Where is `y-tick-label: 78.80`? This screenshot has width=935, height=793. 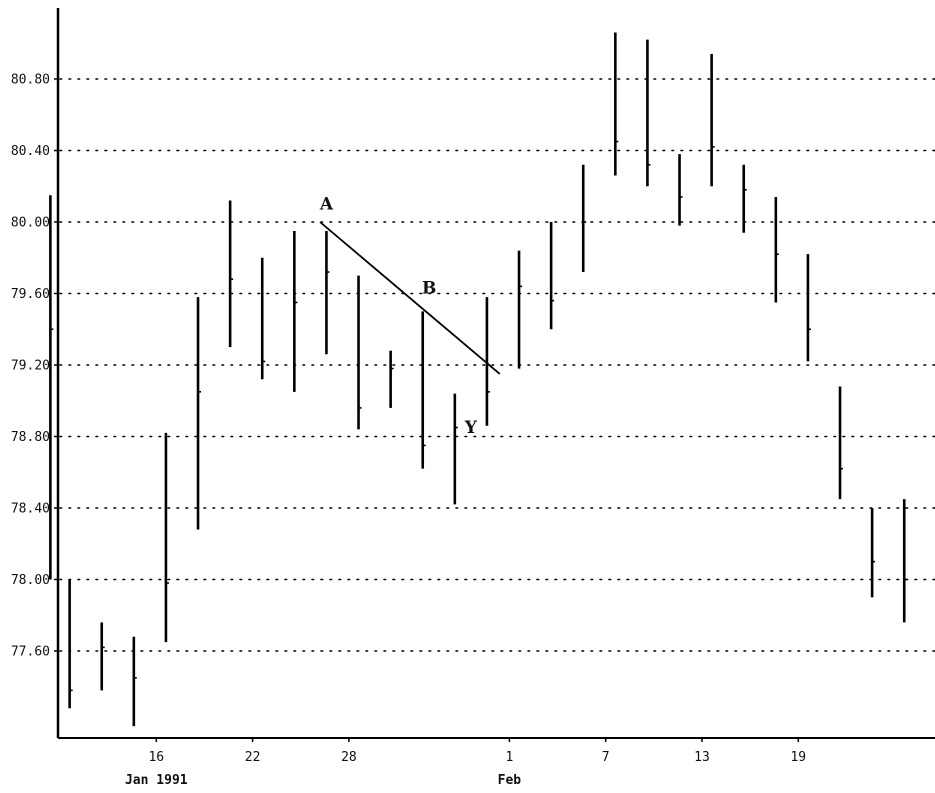 y-tick-label: 78.80 is located at coordinates (30, 437).